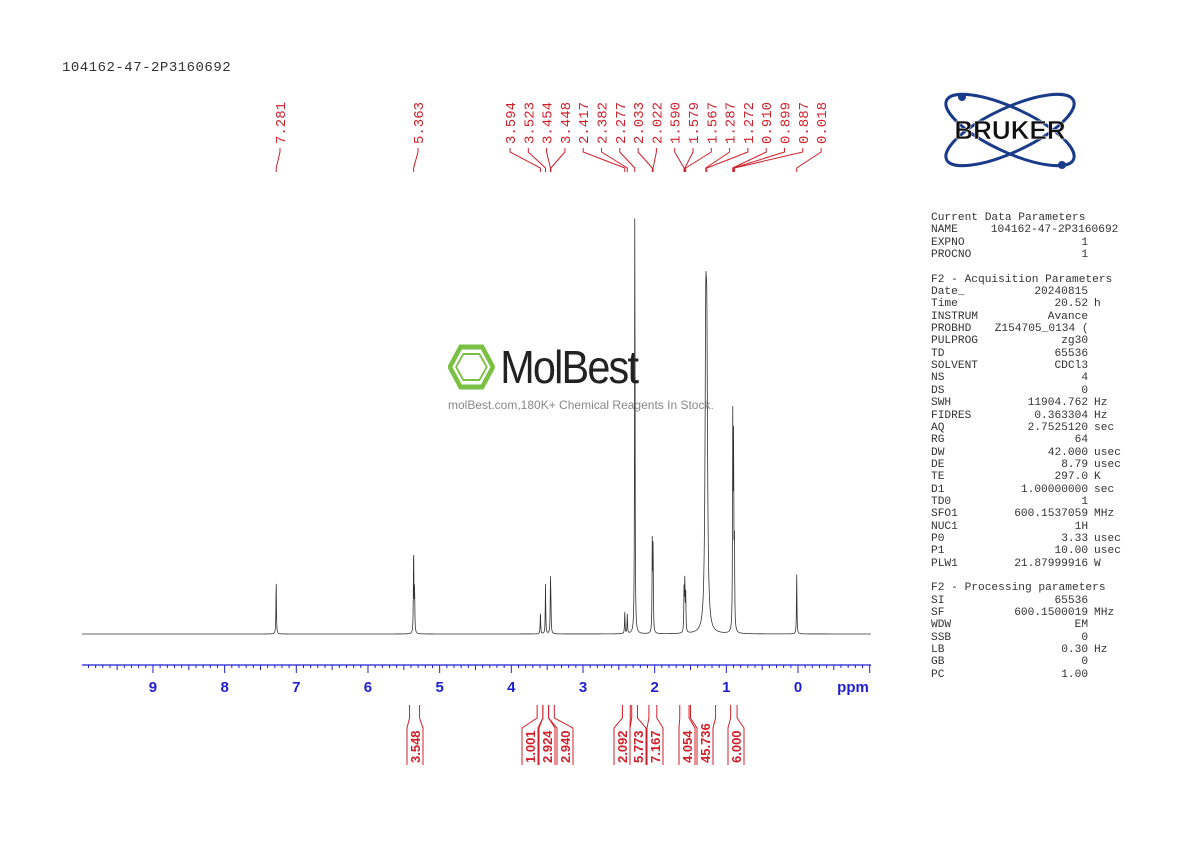 This screenshot has width=1190, height=842. What do you see at coordinates (1031, 366) in the screenshot?
I see `param-row: SOLVENT CDCl3` at bounding box center [1031, 366].